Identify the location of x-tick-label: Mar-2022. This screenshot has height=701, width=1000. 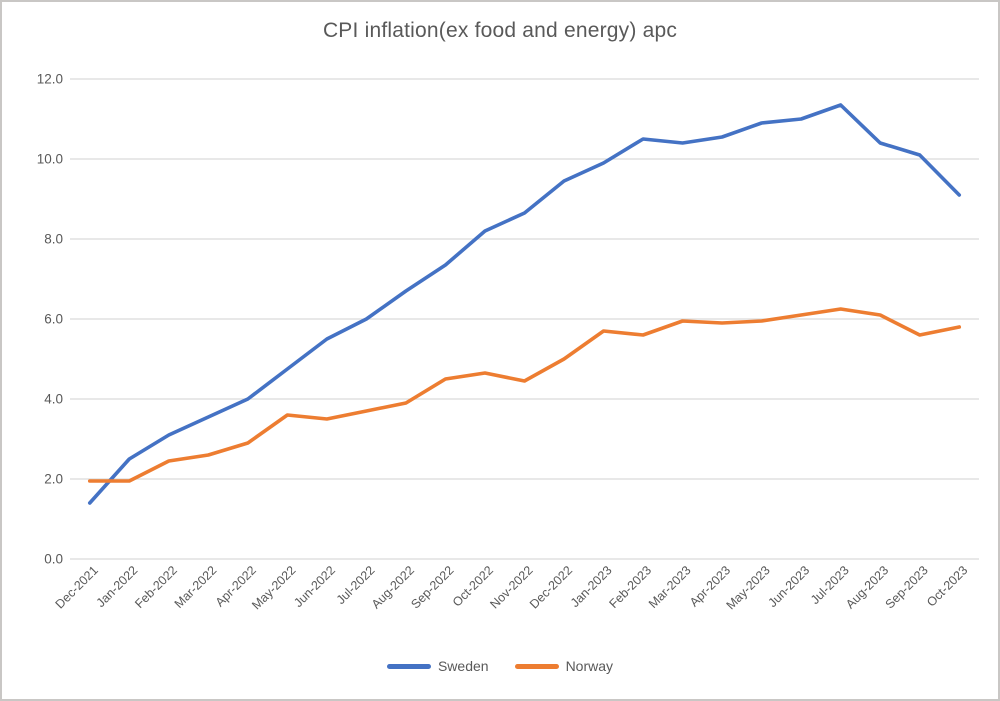
(196, 587).